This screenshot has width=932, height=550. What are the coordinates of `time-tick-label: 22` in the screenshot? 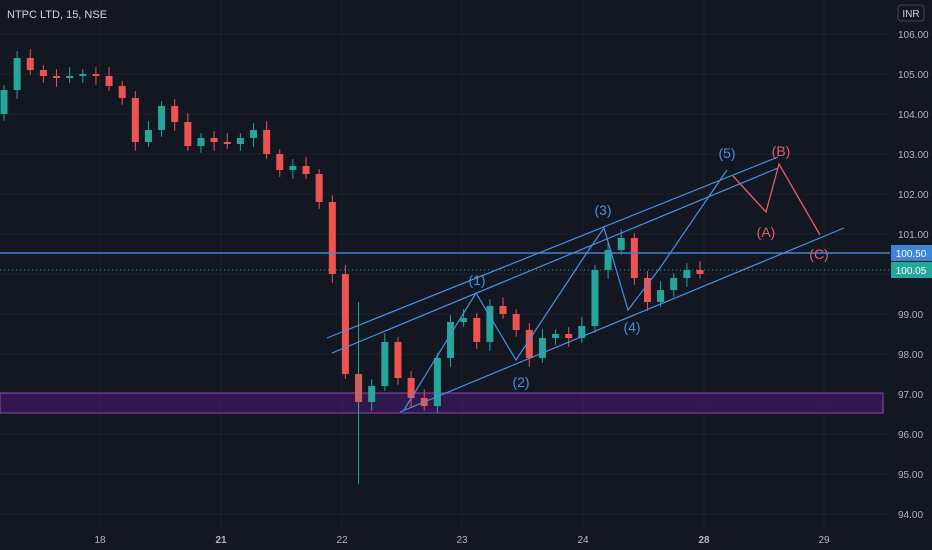 It's located at (342, 540).